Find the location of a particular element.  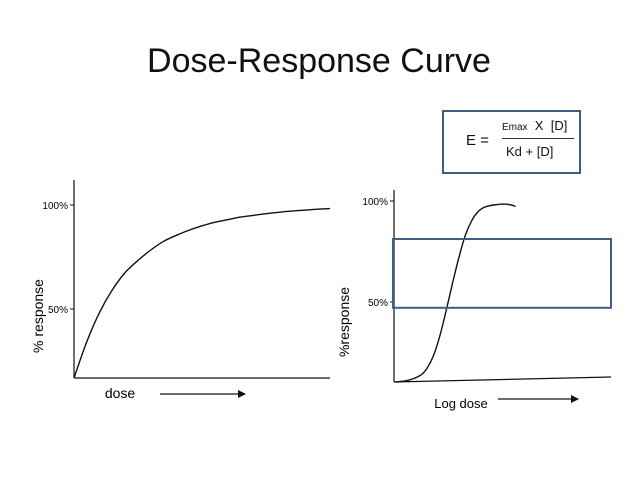

right-tick-label-50: 50% is located at coordinates (378, 303).